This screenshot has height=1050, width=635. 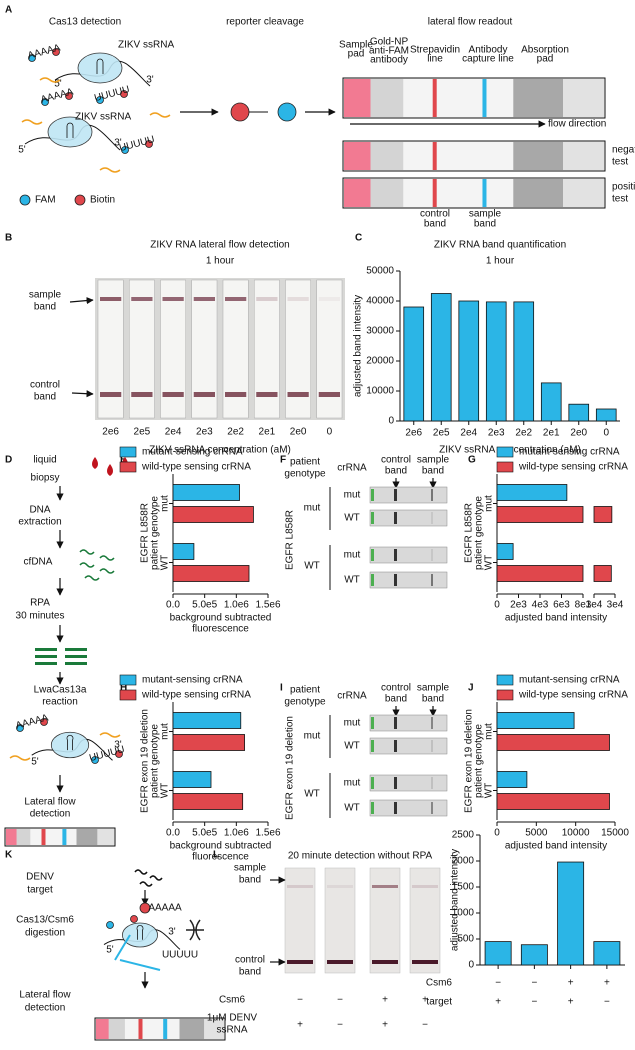 What do you see at coordinates (155, 533) in the screenshot?
I see `y-axis-label: patient genotype` at bounding box center [155, 533].